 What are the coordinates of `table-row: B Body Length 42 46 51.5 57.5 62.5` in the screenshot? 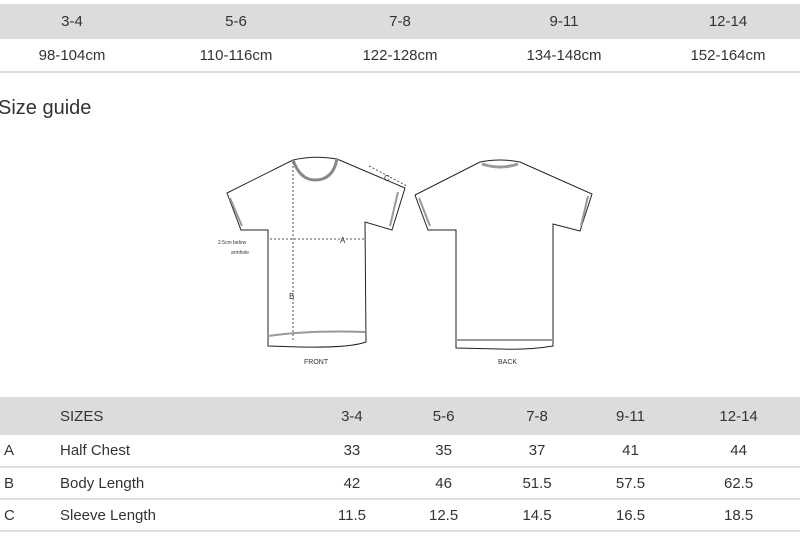 It's located at (400, 483).